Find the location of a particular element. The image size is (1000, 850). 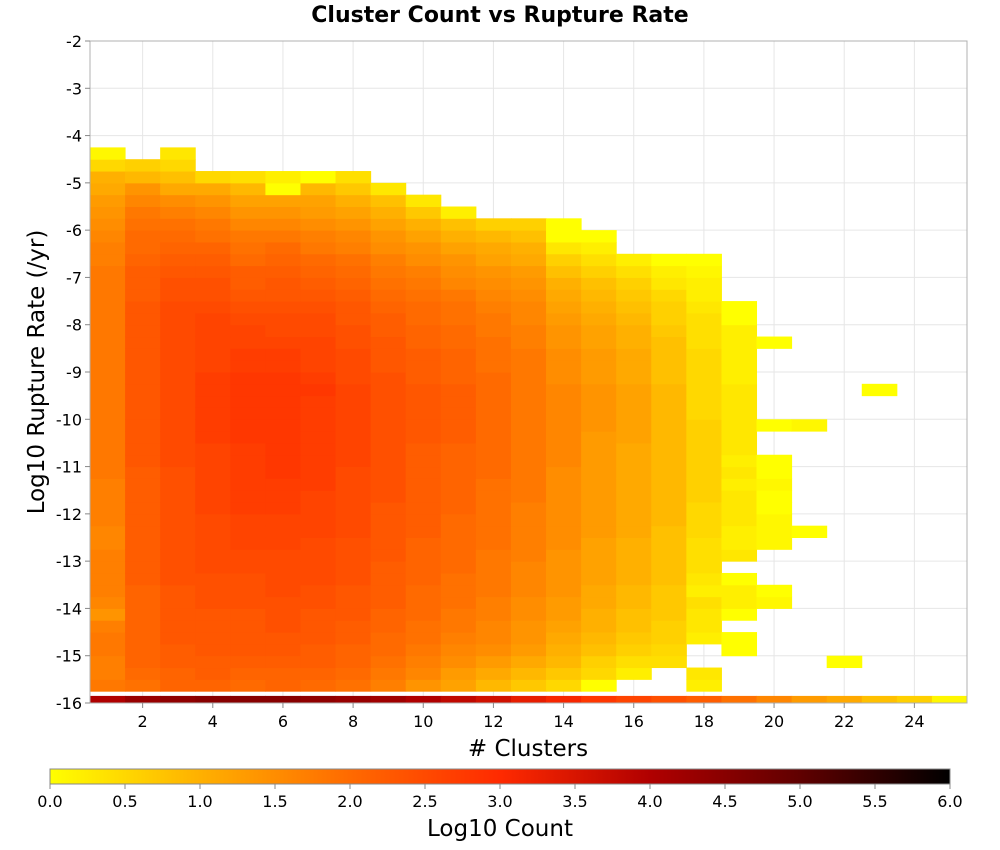

x-tick-label: 10 is located at coordinates (423, 721).